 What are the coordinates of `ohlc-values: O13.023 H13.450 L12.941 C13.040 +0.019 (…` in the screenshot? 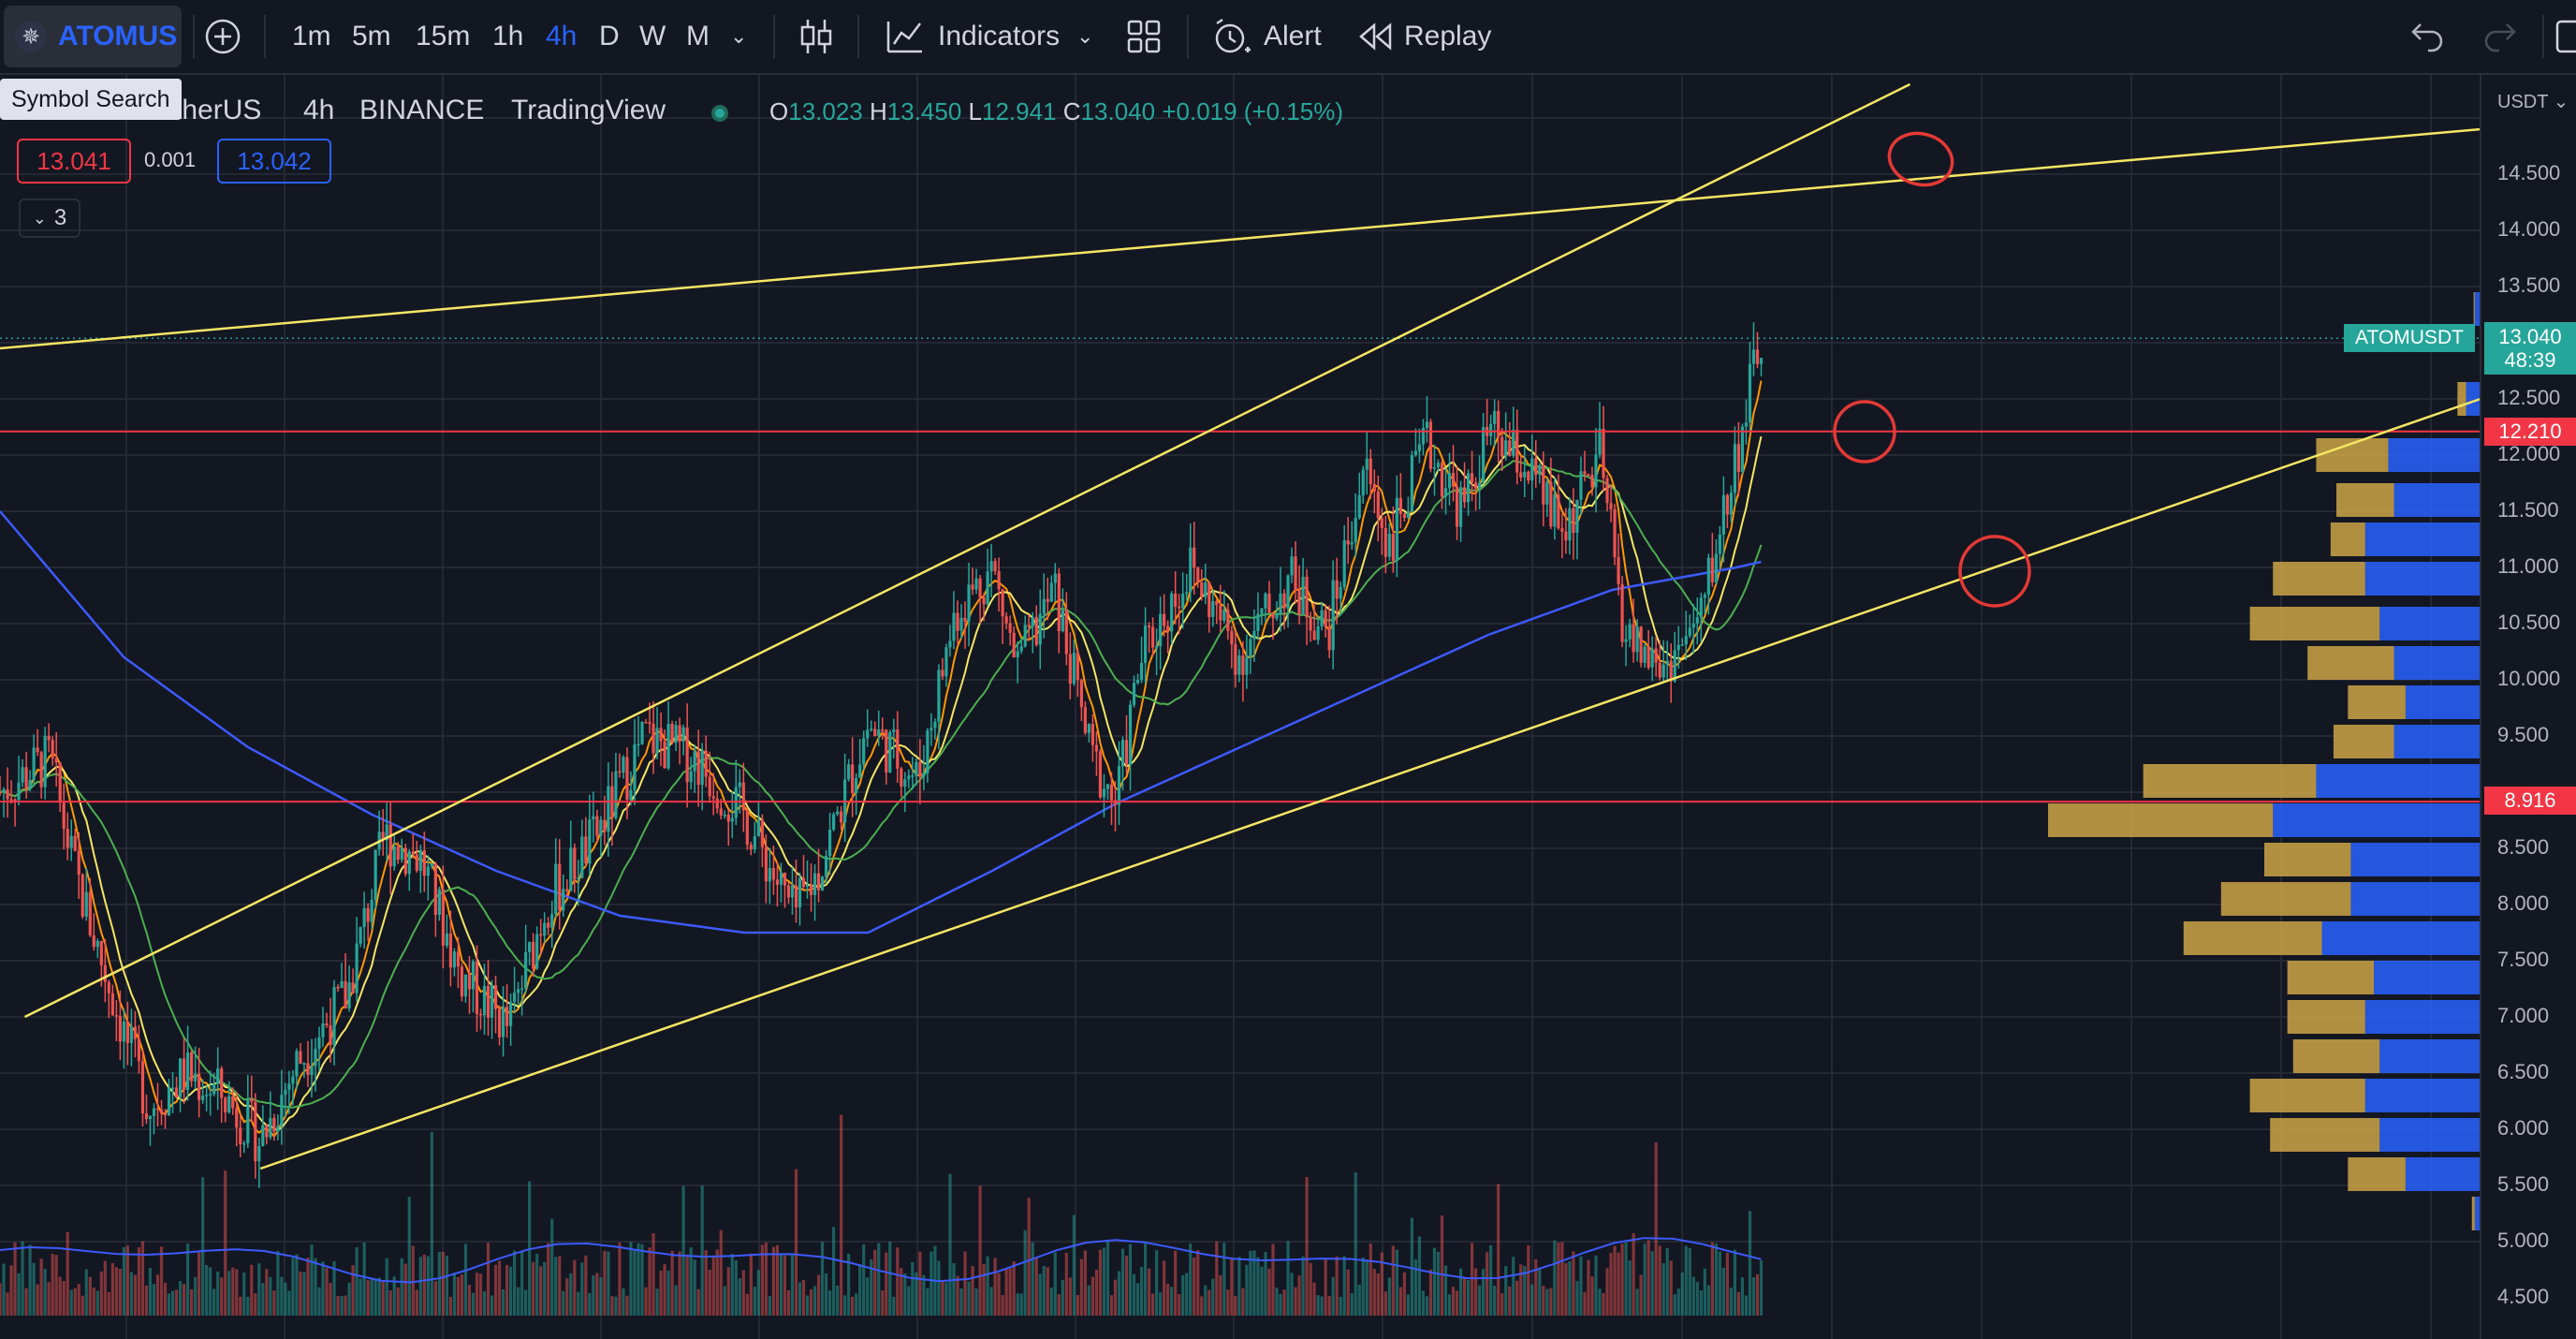 It's located at (1056, 111).